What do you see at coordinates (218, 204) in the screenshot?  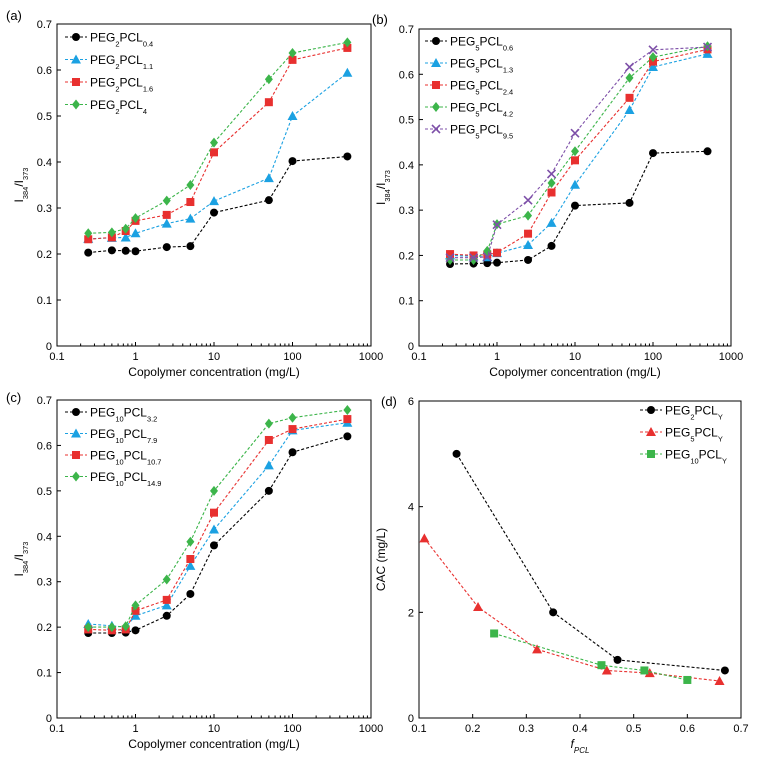 I see `series-PEG2-PCL0.4` at bounding box center [218, 204].